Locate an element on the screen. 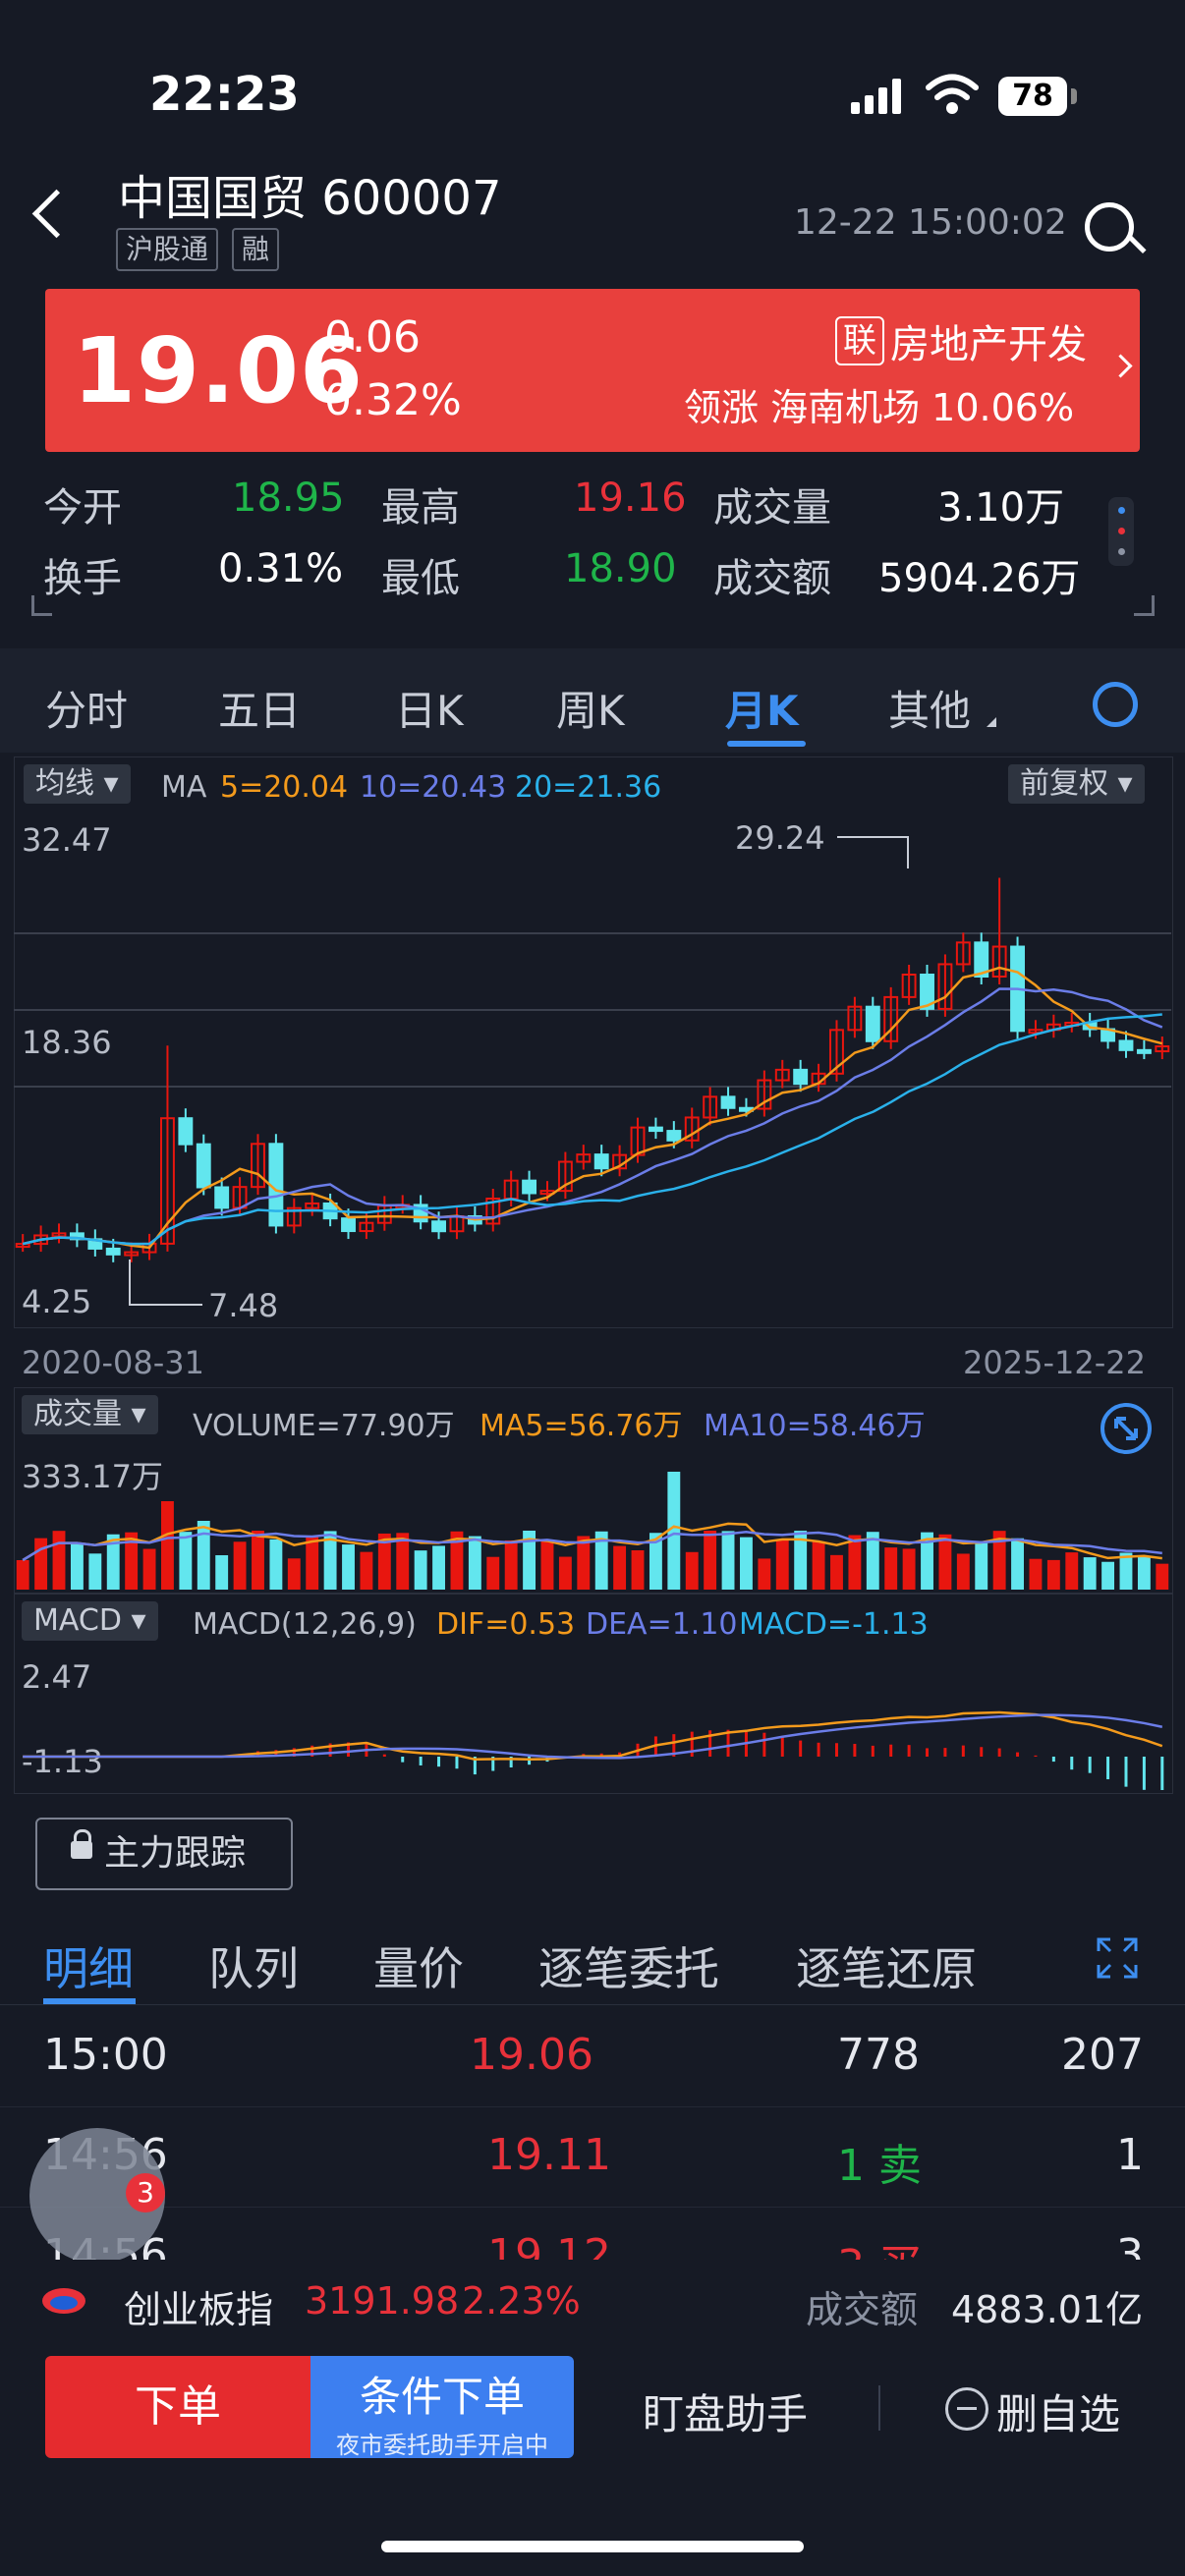 This screenshot has width=1185, height=2576. macd-y-max: 2.47 is located at coordinates (57, 1677).